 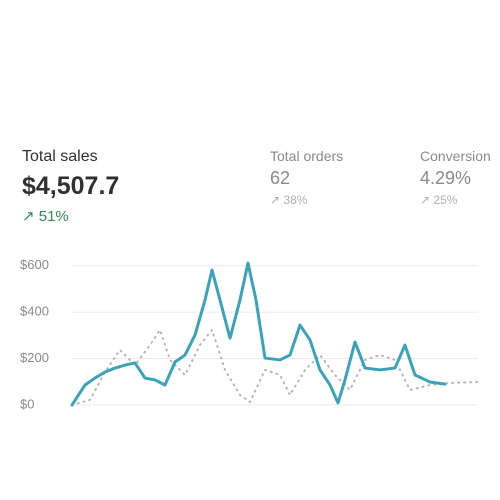 I want to click on metric-label: Conversion, so click(x=455, y=156).